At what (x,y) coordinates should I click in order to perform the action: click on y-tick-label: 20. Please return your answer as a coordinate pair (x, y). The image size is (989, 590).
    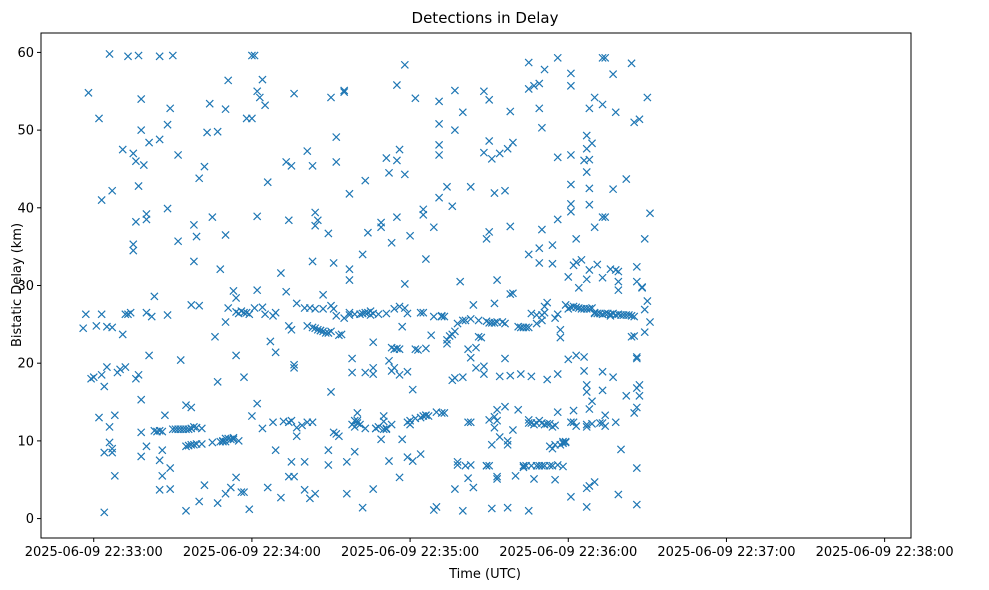
    Looking at the image, I should click on (25, 364).